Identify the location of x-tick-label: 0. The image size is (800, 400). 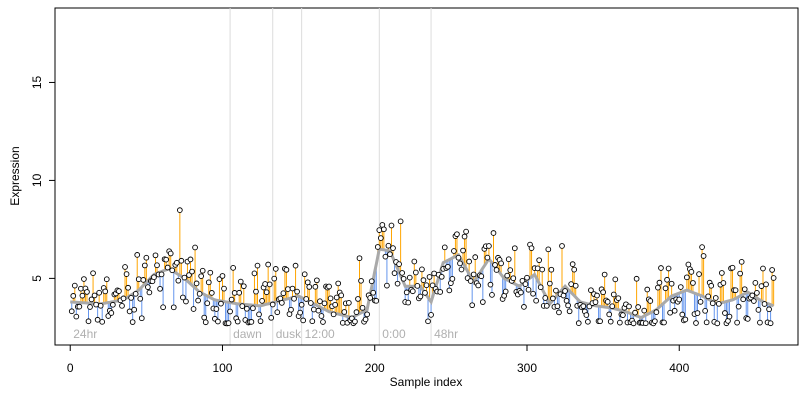
(70, 368).